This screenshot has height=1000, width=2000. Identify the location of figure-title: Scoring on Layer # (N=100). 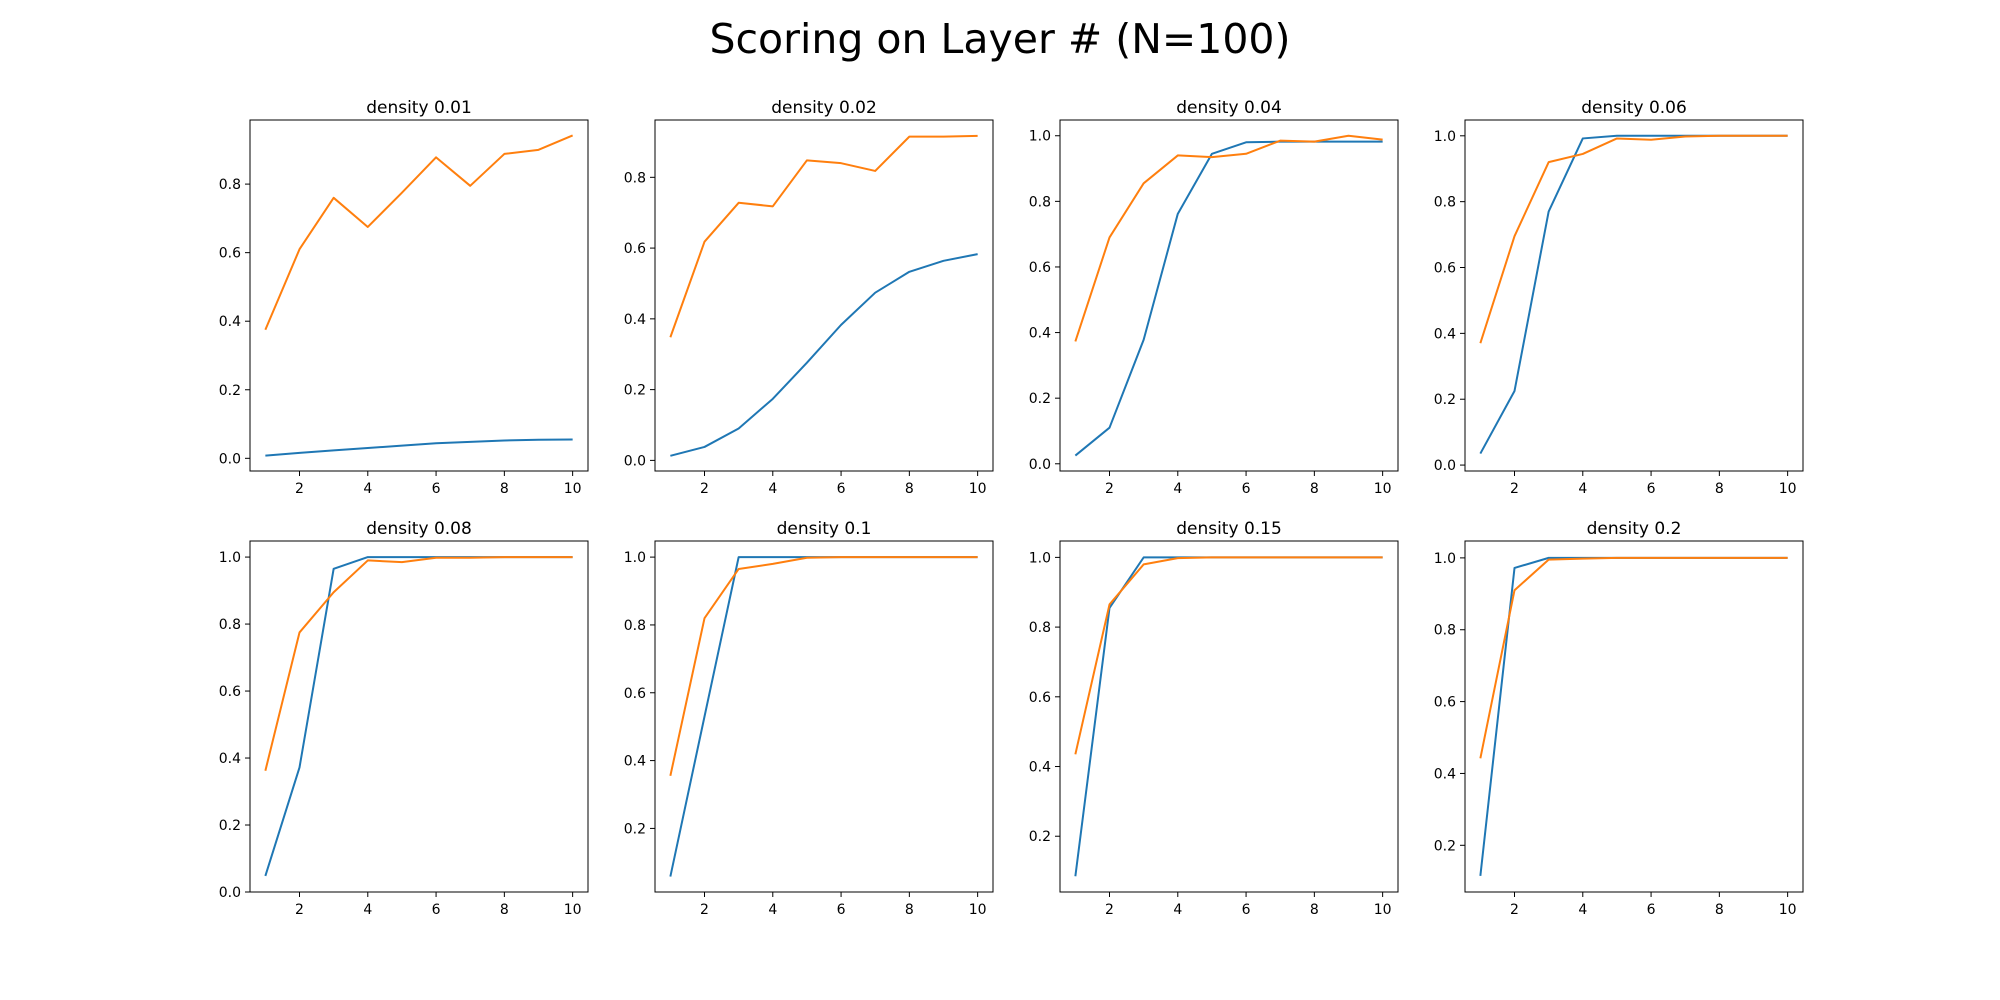
(1000, 39).